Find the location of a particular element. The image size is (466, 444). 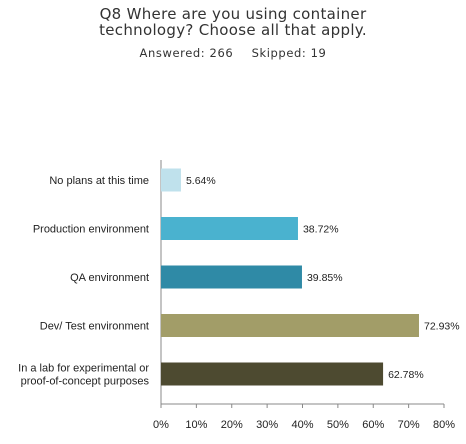

chart-title-line-2: technology? Choose all that apply. is located at coordinates (233, 30).